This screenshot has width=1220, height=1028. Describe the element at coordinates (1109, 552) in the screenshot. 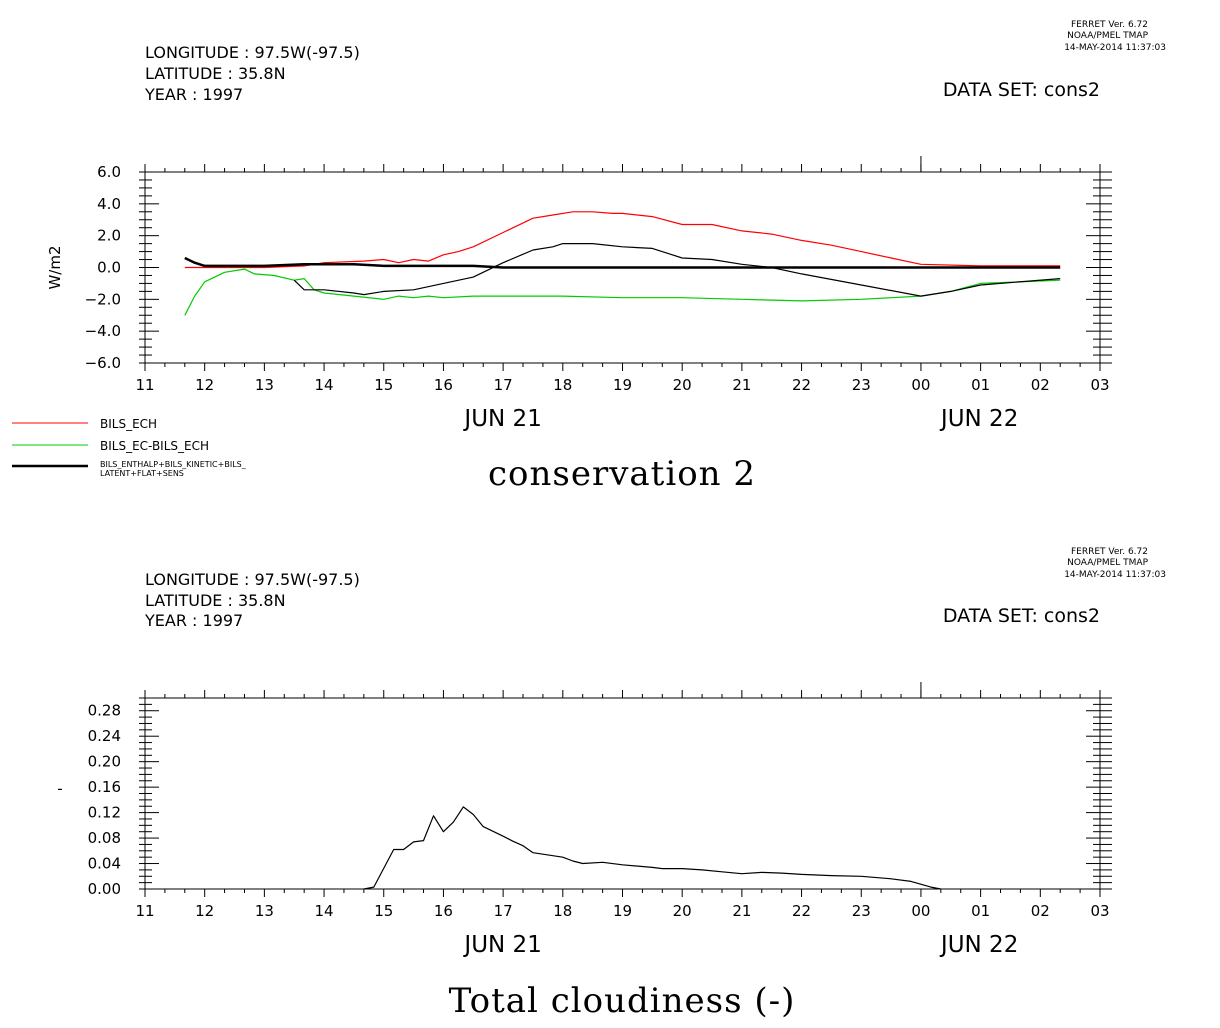

I see `panel2-ferret-version: FERRET Ver. 6.72` at that location.